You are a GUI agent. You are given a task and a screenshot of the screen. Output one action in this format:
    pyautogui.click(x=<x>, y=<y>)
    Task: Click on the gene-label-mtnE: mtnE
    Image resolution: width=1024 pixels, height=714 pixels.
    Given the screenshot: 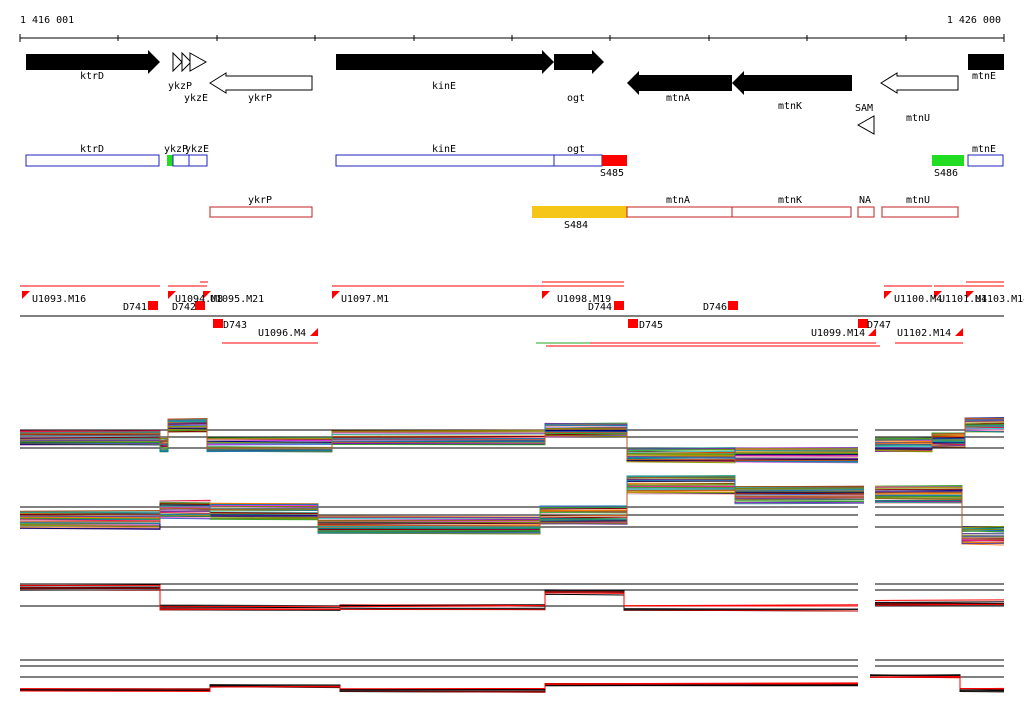 What is the action you would take?
    pyautogui.click(x=984, y=76)
    